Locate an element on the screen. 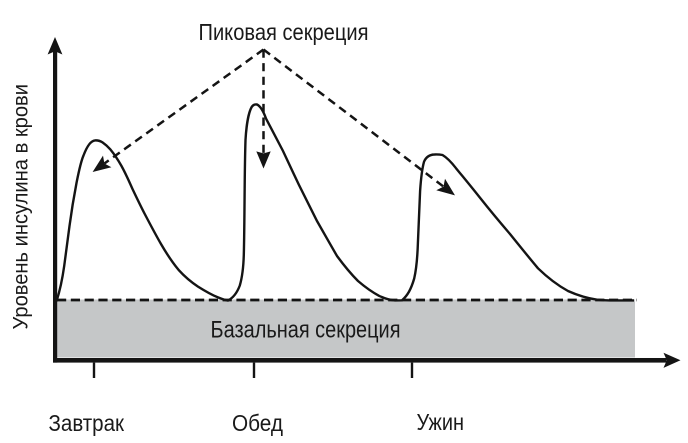  svg-text: Обед is located at coordinates (257, 423).